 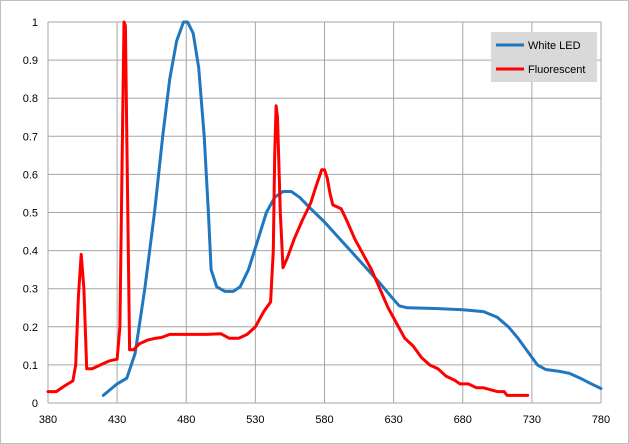 What do you see at coordinates (30, 328) in the screenshot?
I see `y-tick-label: 0.2` at bounding box center [30, 328].